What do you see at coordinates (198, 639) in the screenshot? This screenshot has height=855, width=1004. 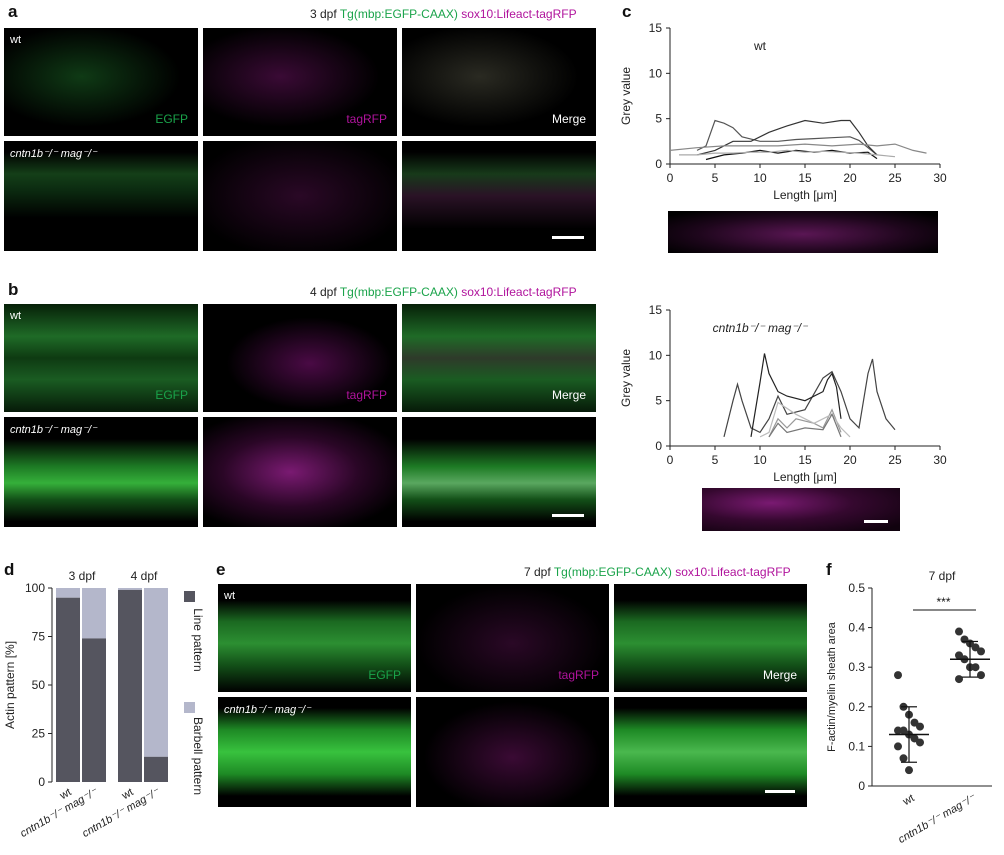 I see `legend-label: Line pattern` at bounding box center [198, 639].